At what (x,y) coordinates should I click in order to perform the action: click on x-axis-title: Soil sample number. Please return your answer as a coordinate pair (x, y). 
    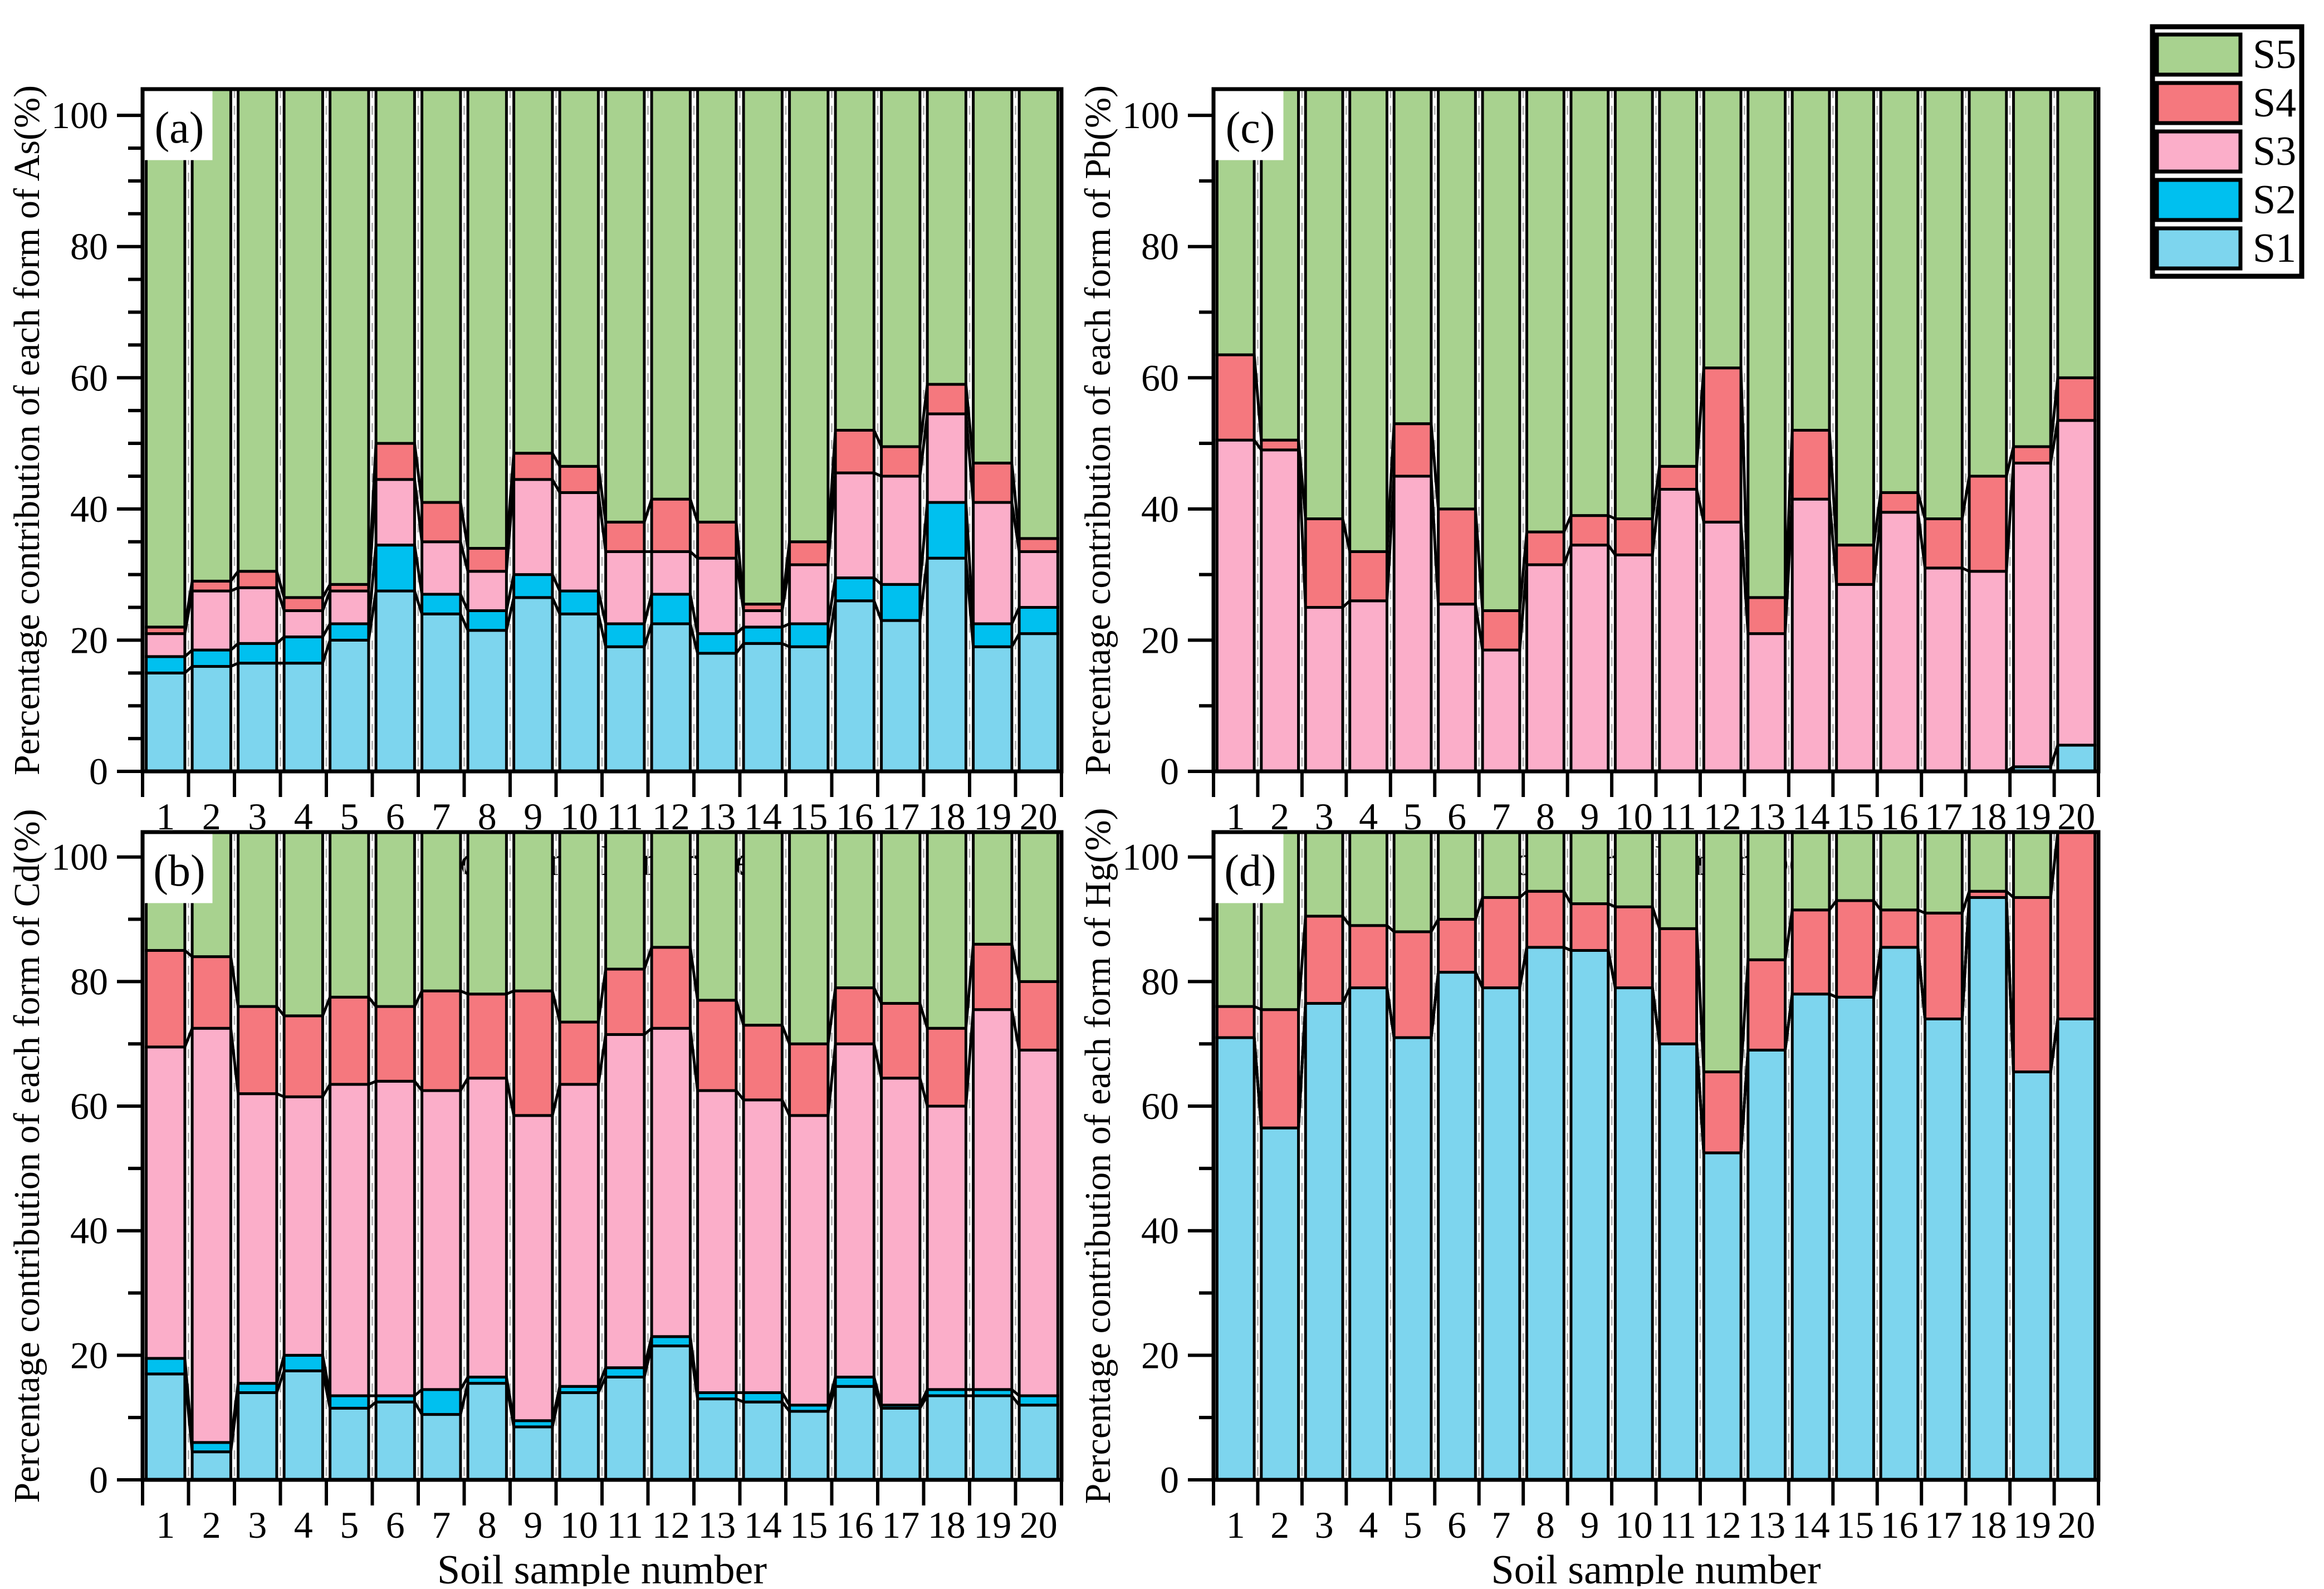
    Looking at the image, I should click on (1656, 1566).